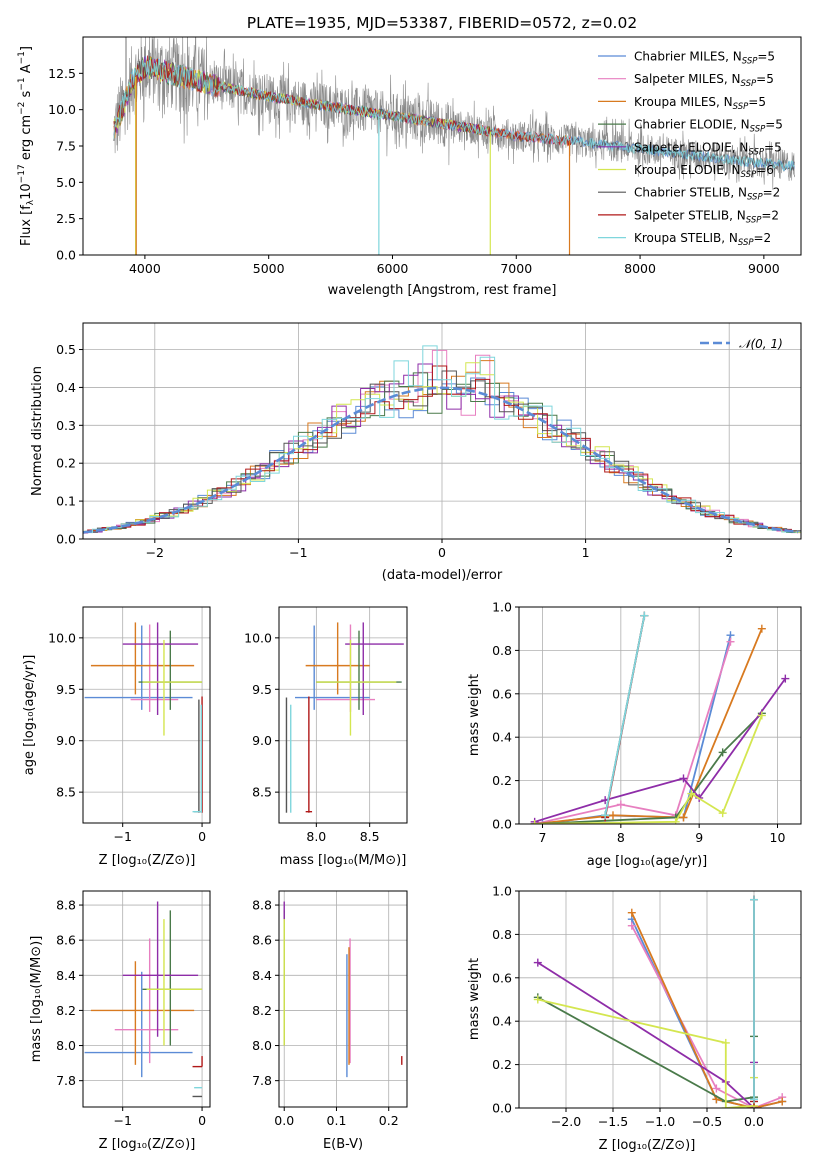  What do you see at coordinates (502, 934) in the screenshot?
I see `y-tick-label: 0.8` at bounding box center [502, 934].